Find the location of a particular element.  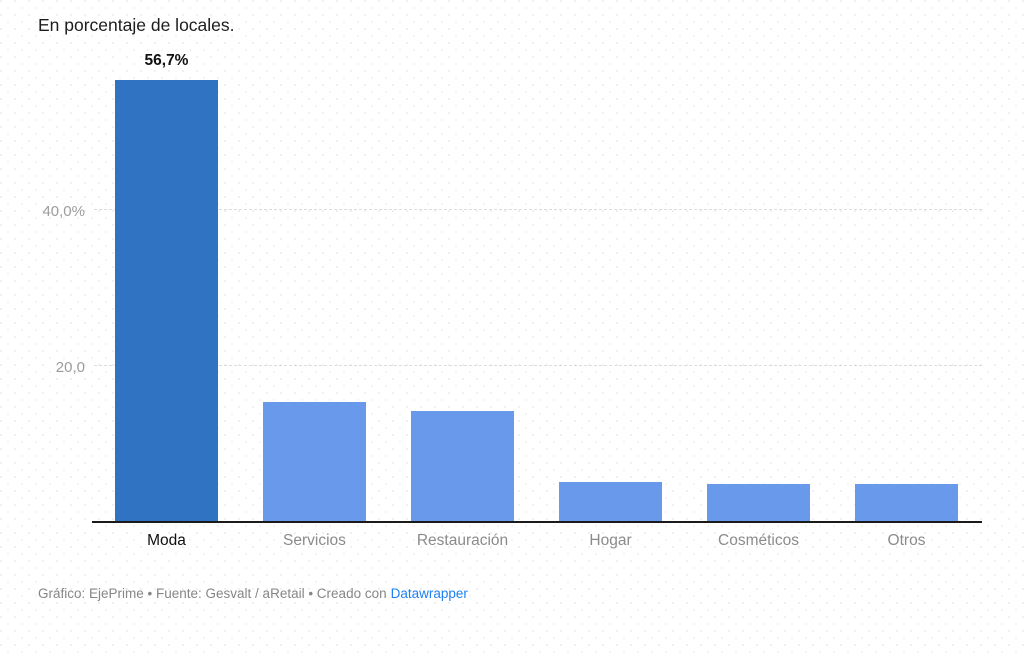

x-category-label: Otros is located at coordinates (906, 540).